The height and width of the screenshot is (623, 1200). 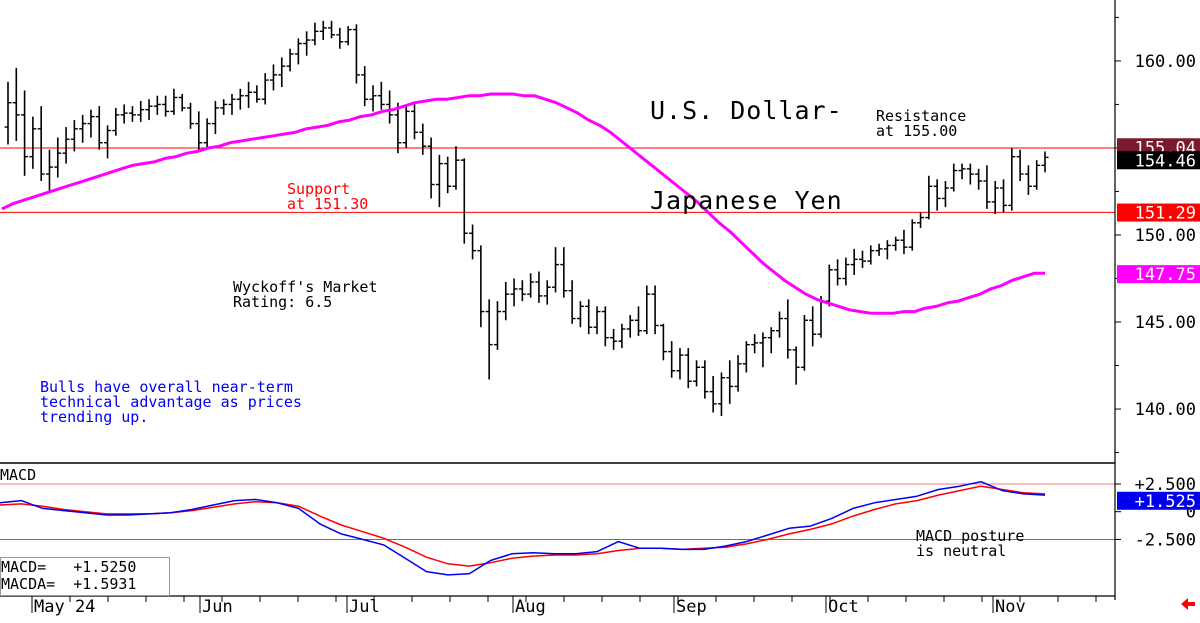 I want to click on price-tag-label: 154.46, so click(x=1165, y=161).